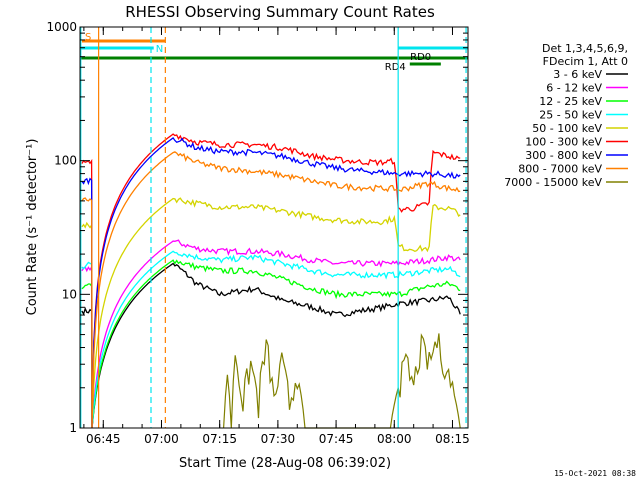 This screenshot has height=480, width=640. I want to click on x-tick-label-2: 07:00, so click(161, 439).